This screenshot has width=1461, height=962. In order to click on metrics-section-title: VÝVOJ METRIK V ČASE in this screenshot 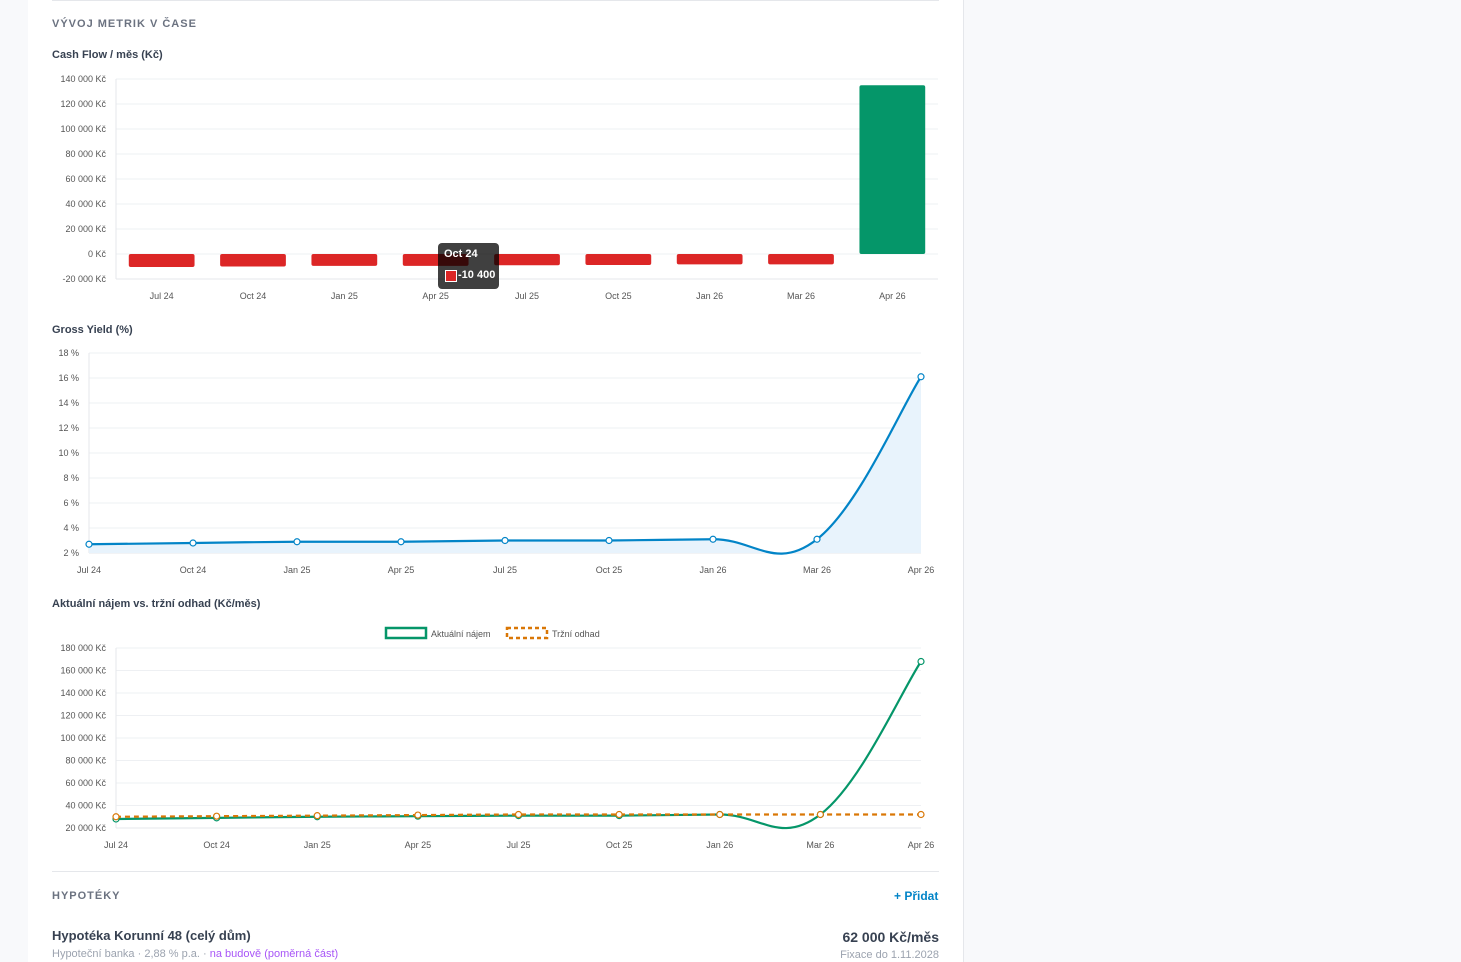, I will do `click(124, 24)`.